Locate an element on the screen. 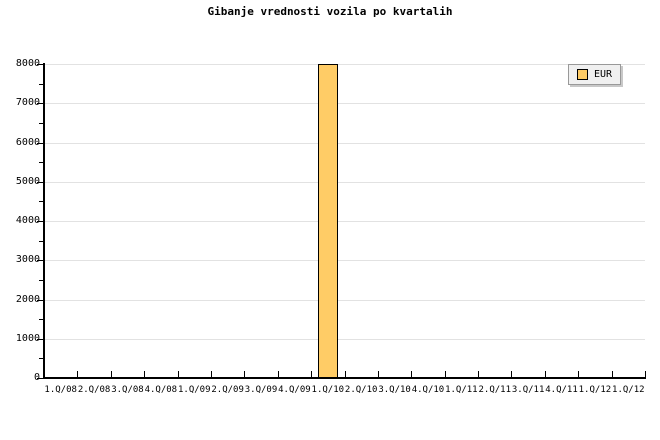  chart-legend: EUR is located at coordinates (595, 74).